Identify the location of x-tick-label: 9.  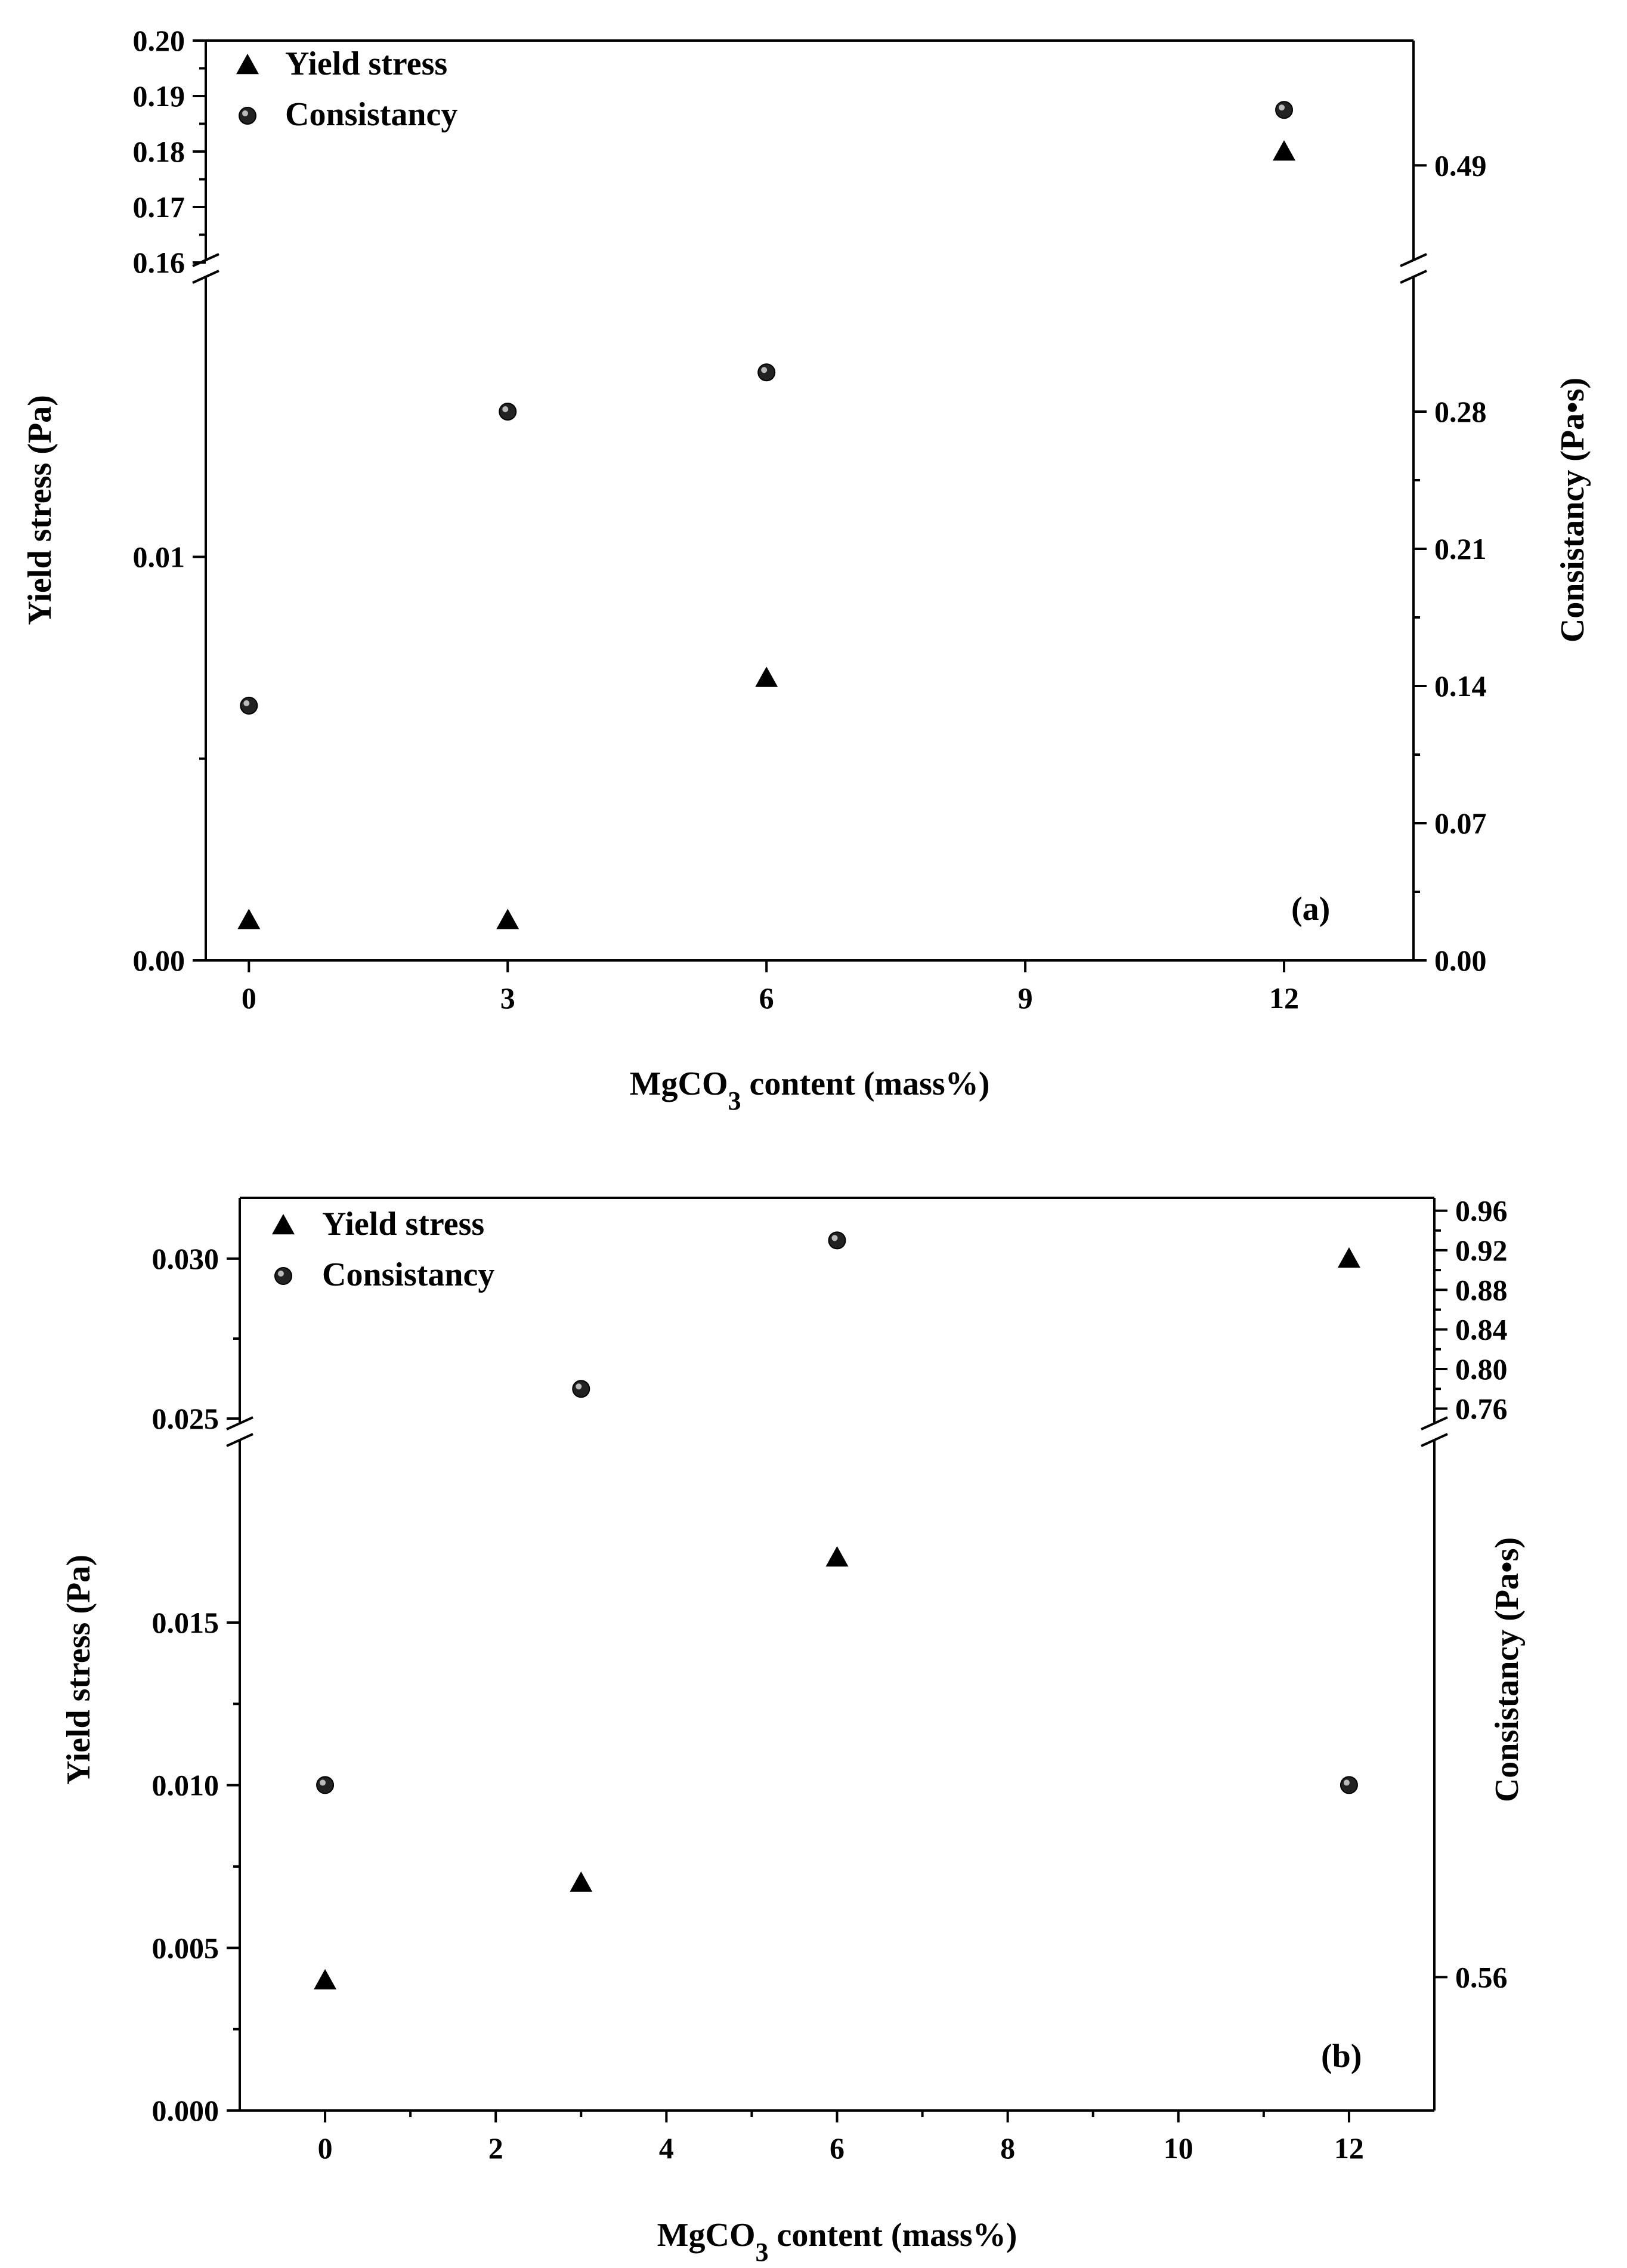
(1025, 998).